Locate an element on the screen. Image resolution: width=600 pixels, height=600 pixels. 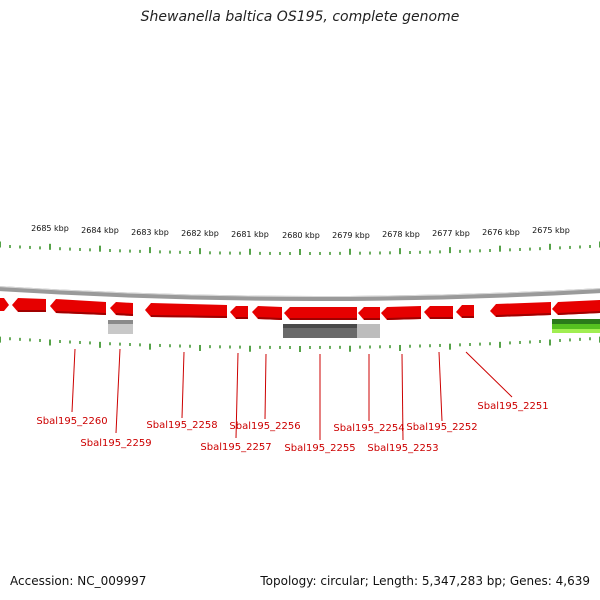
gene-label-sbal195-2256: Sbal195_2256 is located at coordinates (264, 426).